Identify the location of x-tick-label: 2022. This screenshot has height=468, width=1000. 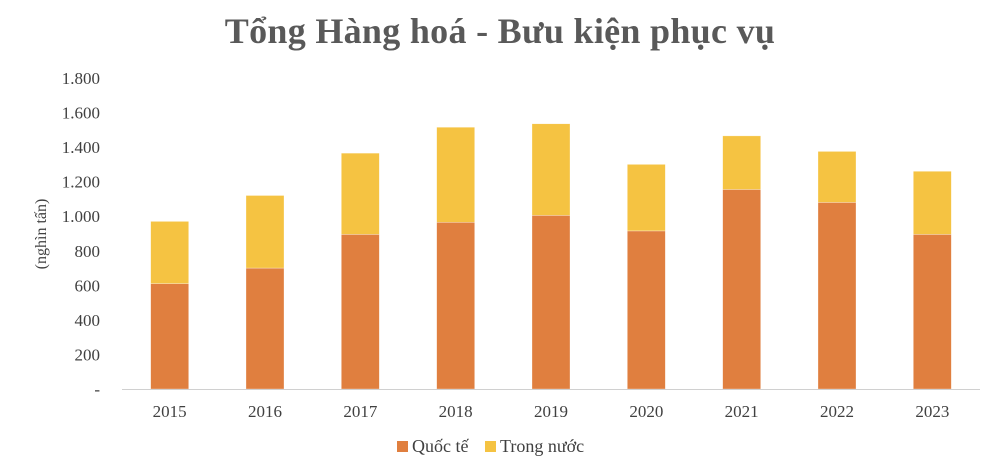
(837, 411).